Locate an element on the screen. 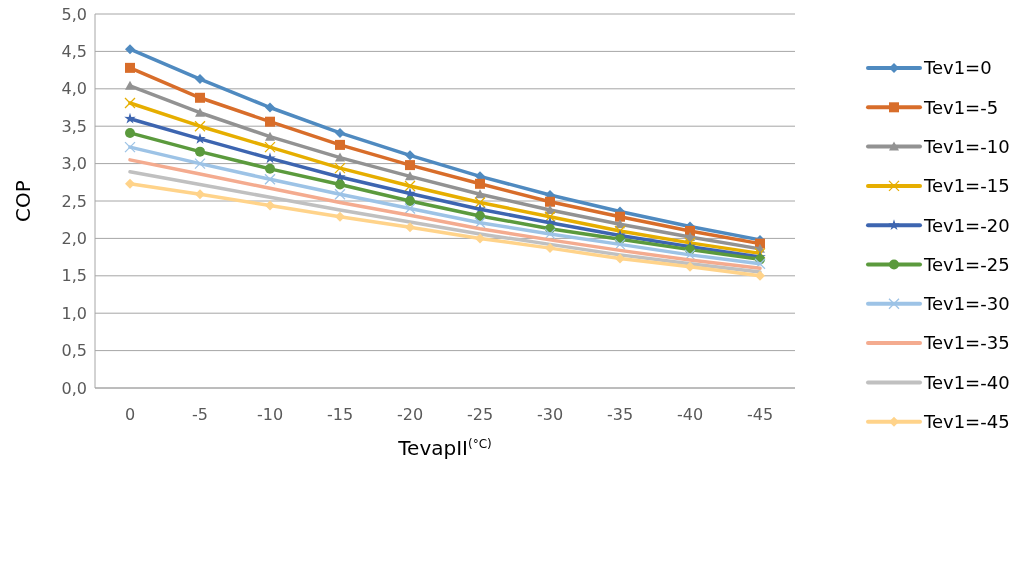 The image size is (1024, 568). legend-label: Tev1=0 is located at coordinates (957, 68).